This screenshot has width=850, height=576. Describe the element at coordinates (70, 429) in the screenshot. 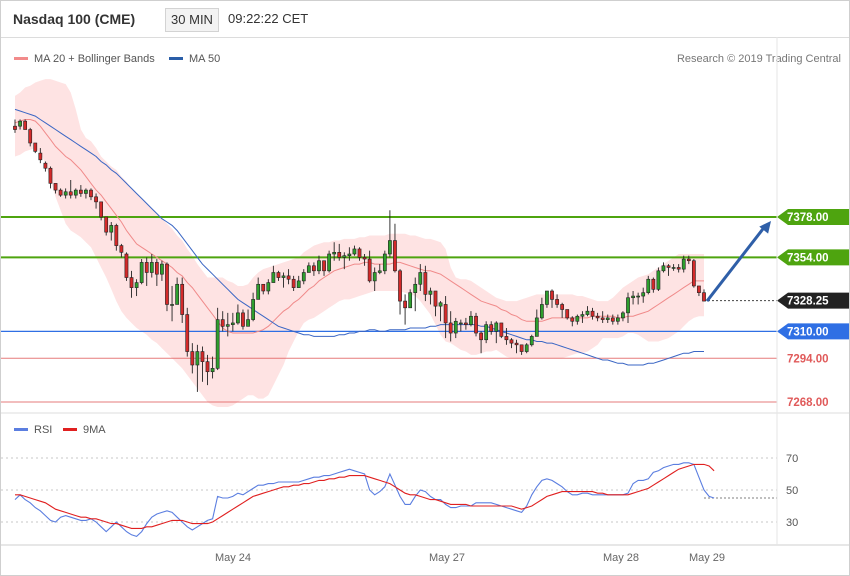

I see `legend-swatch-9ma` at that location.